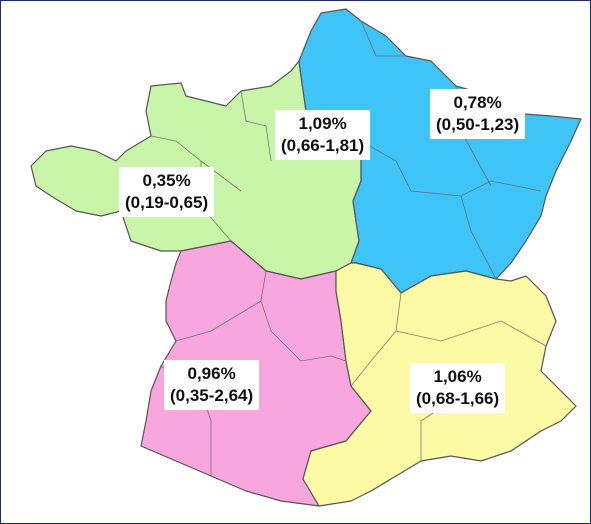  What do you see at coordinates (212, 395) in the screenshot?
I see `label-southwest-ci: (0,35-2,64)` at bounding box center [212, 395].